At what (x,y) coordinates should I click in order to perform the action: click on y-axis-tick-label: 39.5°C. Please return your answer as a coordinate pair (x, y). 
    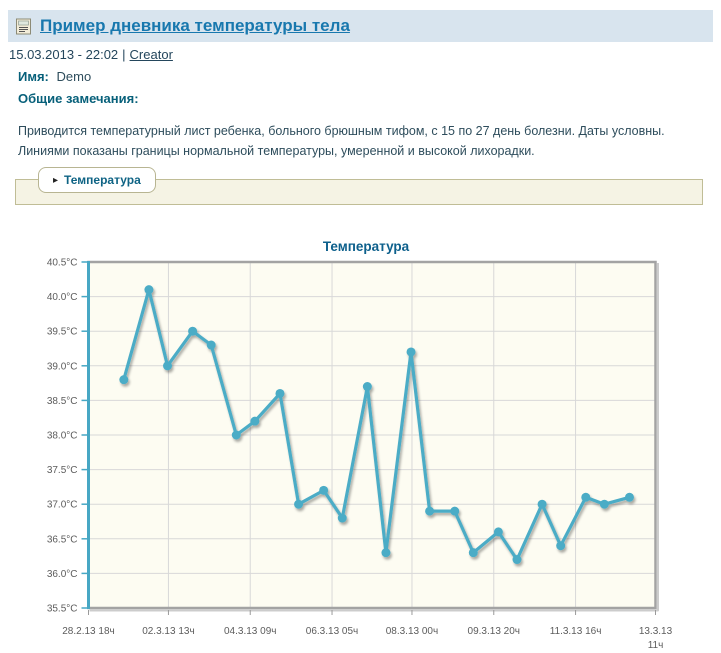
    Looking at the image, I should click on (62, 332).